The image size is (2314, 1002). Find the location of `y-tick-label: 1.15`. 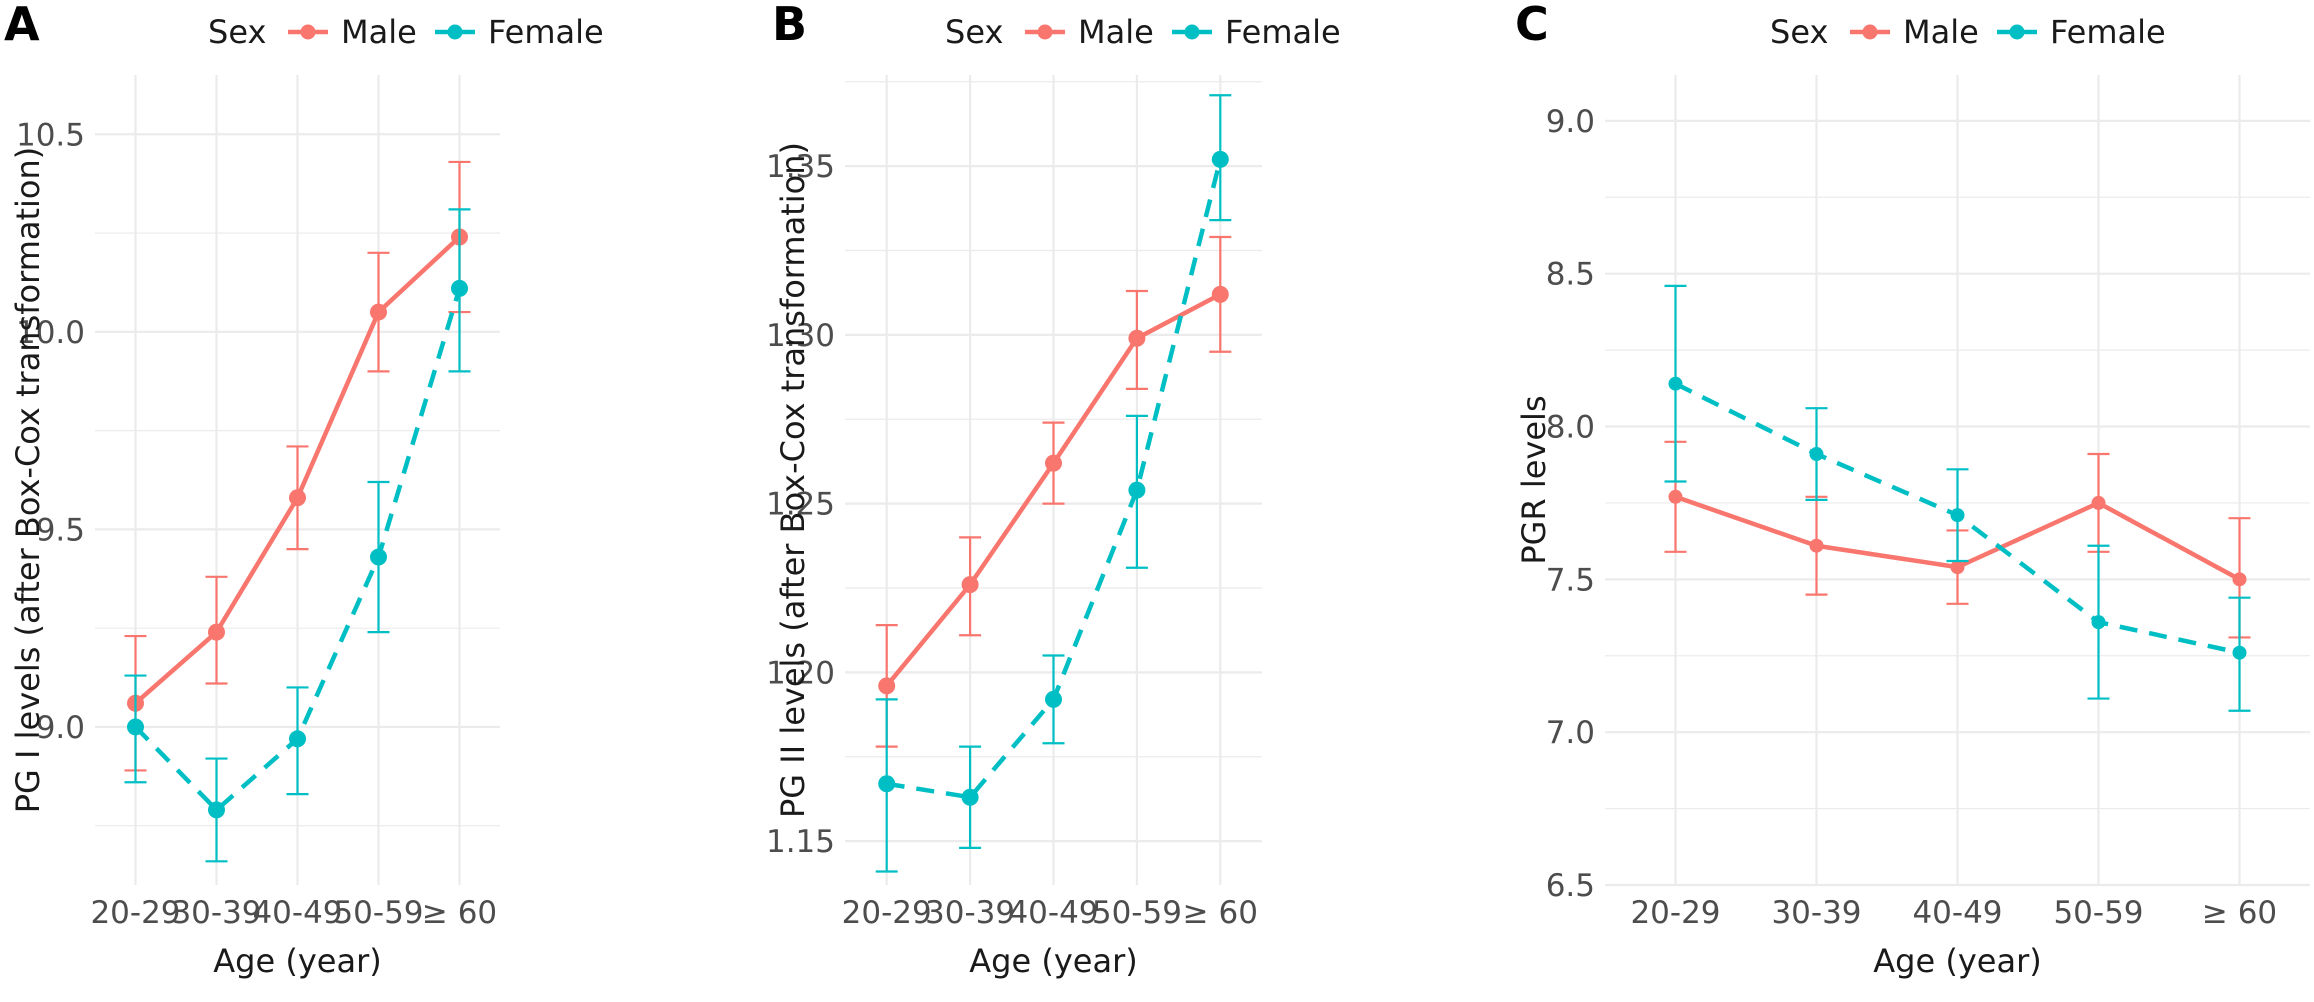

y-tick-label: 1.15 is located at coordinates (800, 842).